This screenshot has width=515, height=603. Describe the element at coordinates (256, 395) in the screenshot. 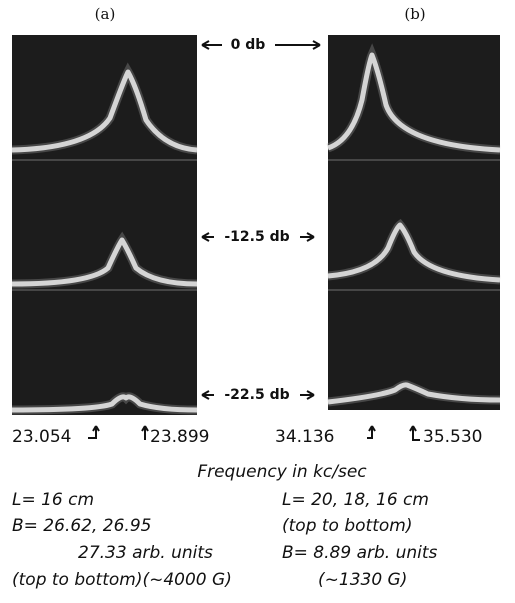

I see `attenuation-label: -22.5 db` at that location.